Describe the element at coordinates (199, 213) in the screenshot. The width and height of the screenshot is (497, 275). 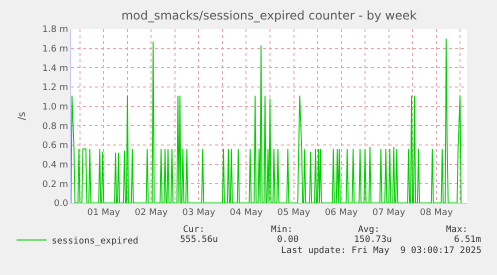
I see `x-tick-label: 03 May` at that location.